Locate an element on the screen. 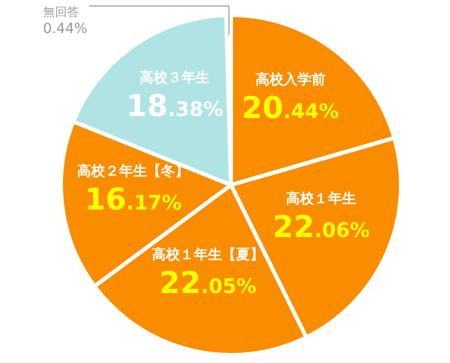 This screenshot has width=450, height=363. data-label: 20.44% is located at coordinates (290, 108).